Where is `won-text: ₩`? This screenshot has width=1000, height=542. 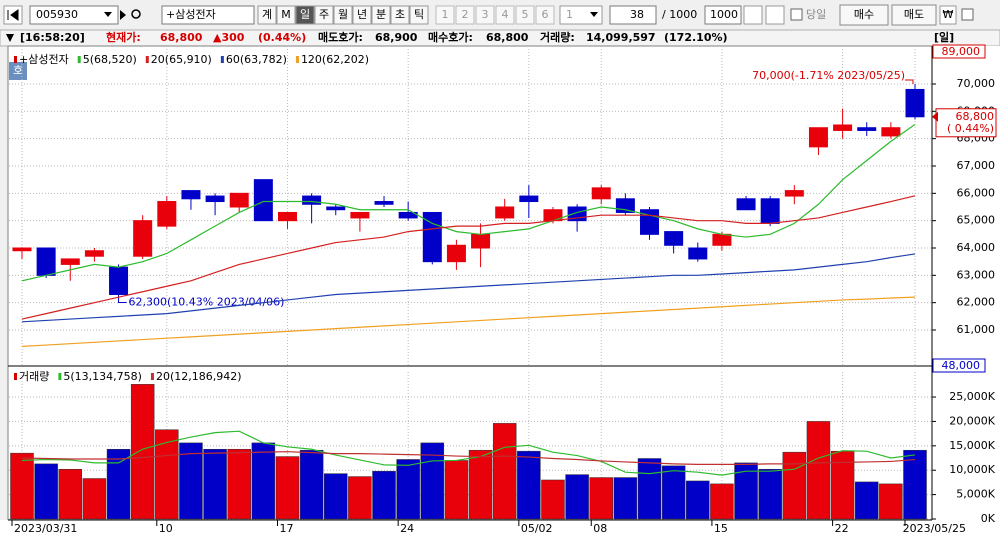
won-text: ₩ is located at coordinates (948, 14).